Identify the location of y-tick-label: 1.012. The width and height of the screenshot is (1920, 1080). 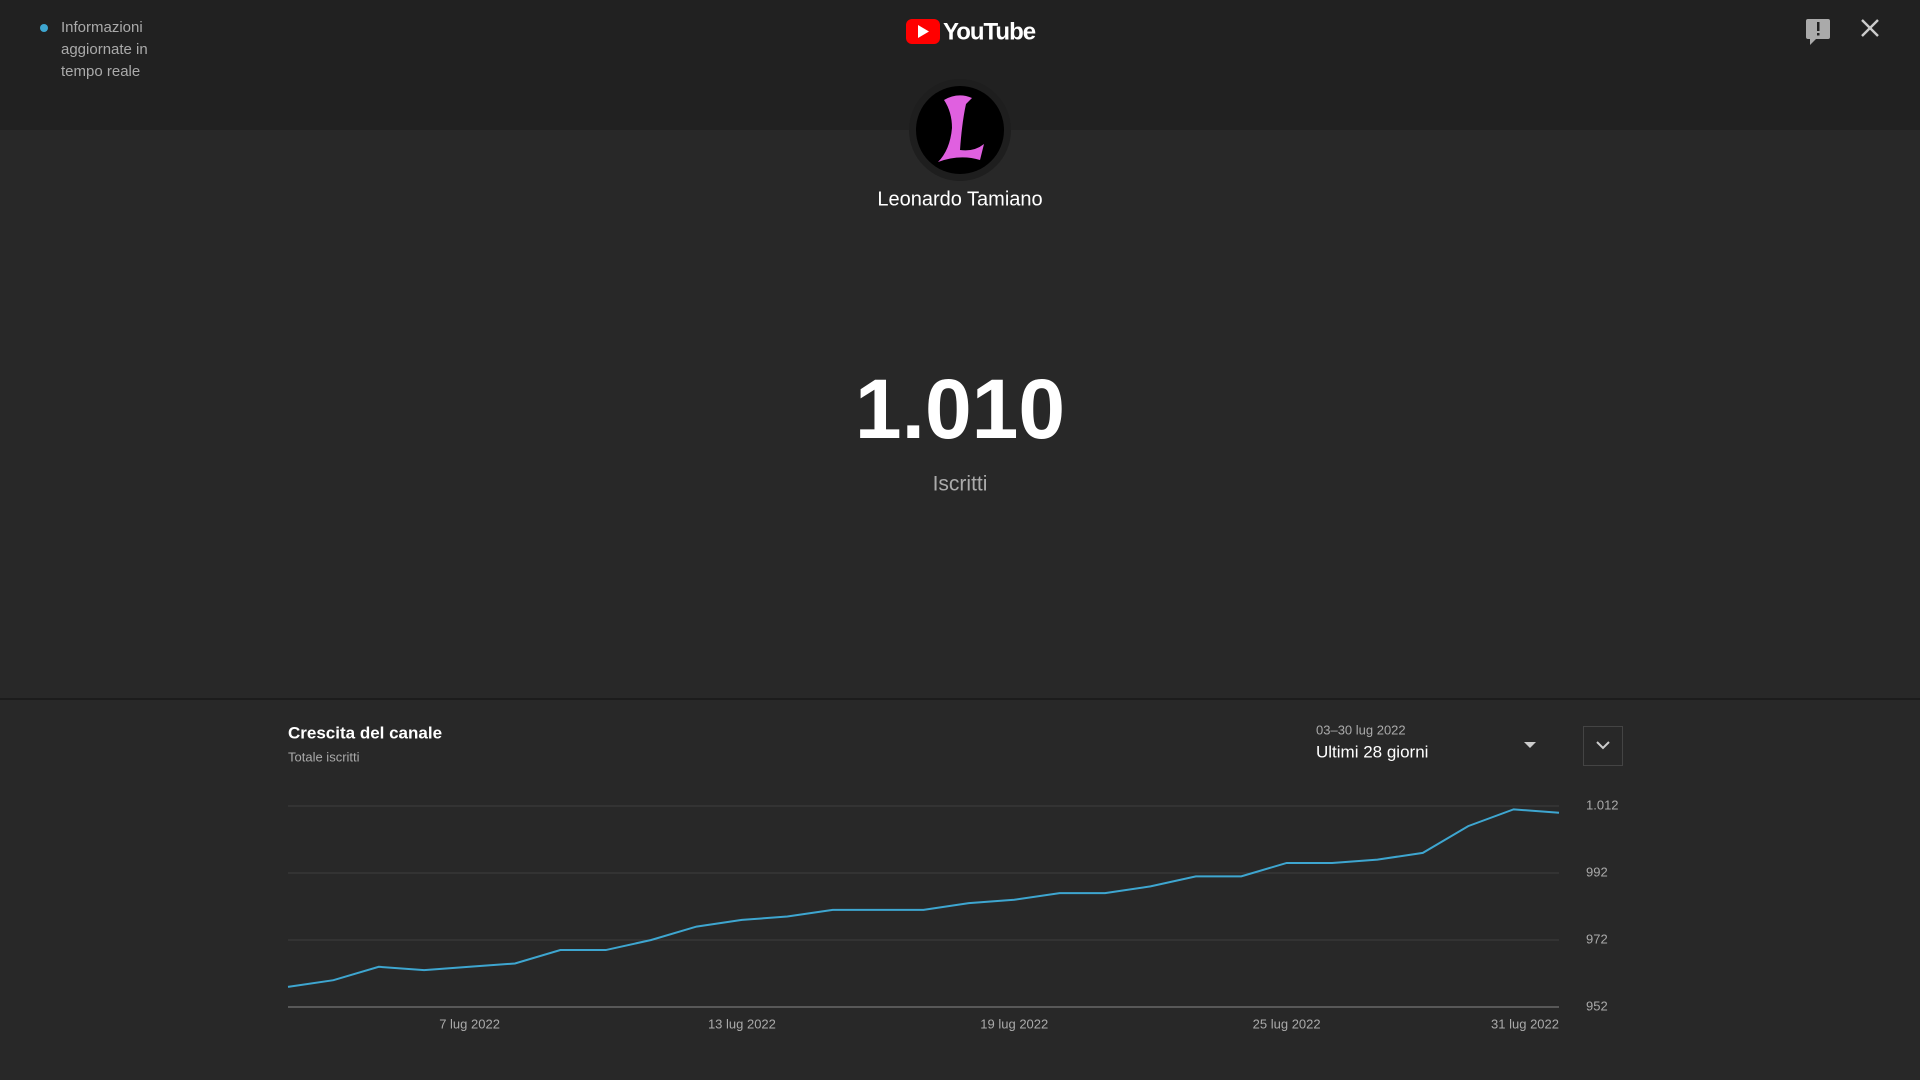
(1602, 804).